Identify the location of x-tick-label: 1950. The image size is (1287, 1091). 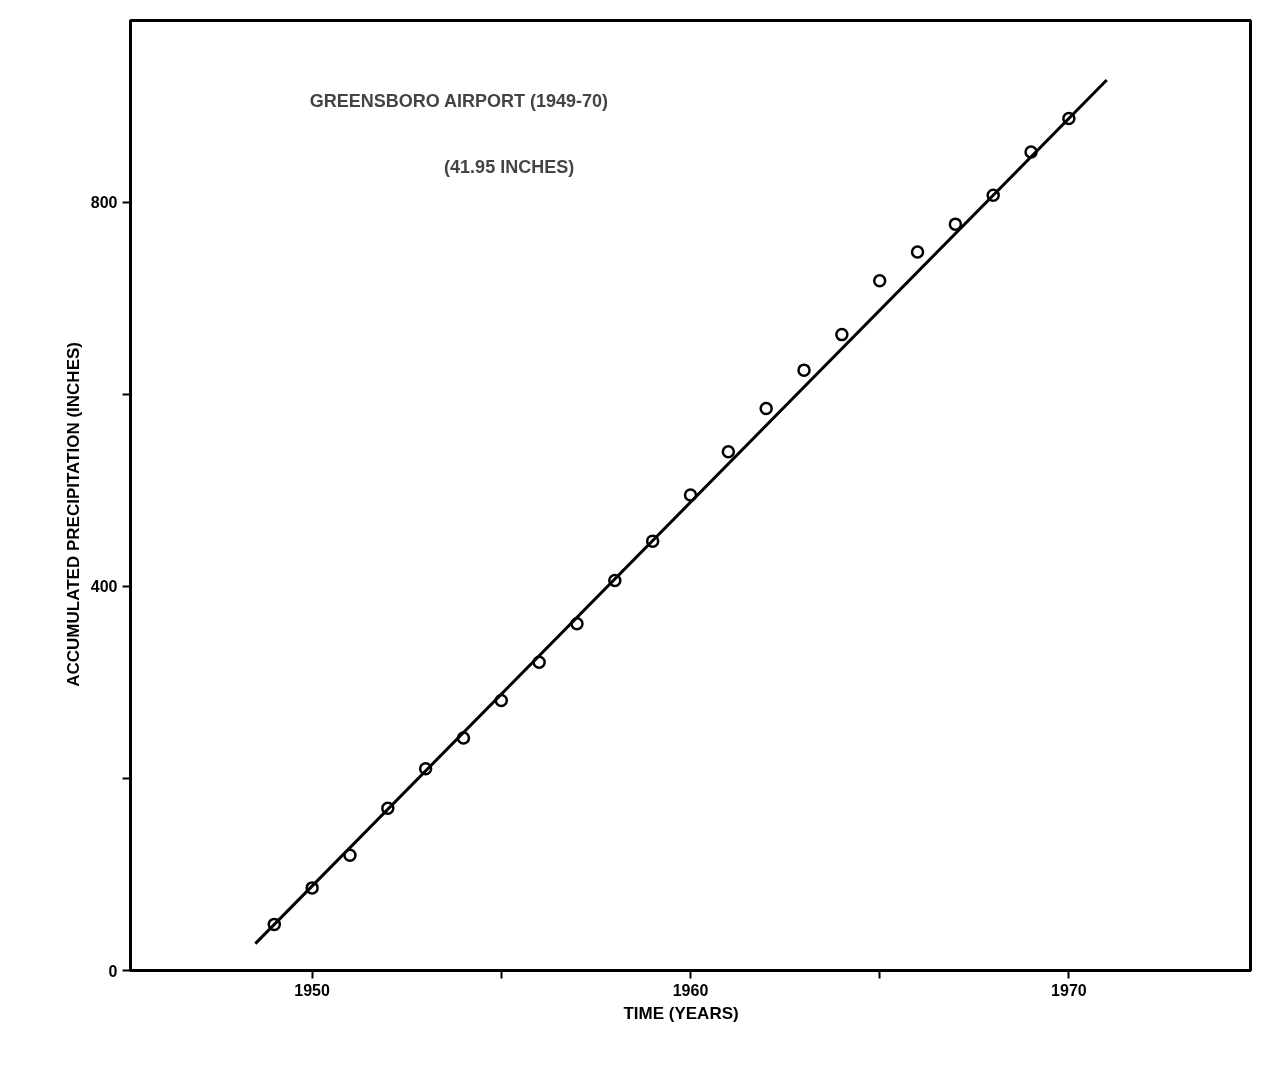
(312, 990).